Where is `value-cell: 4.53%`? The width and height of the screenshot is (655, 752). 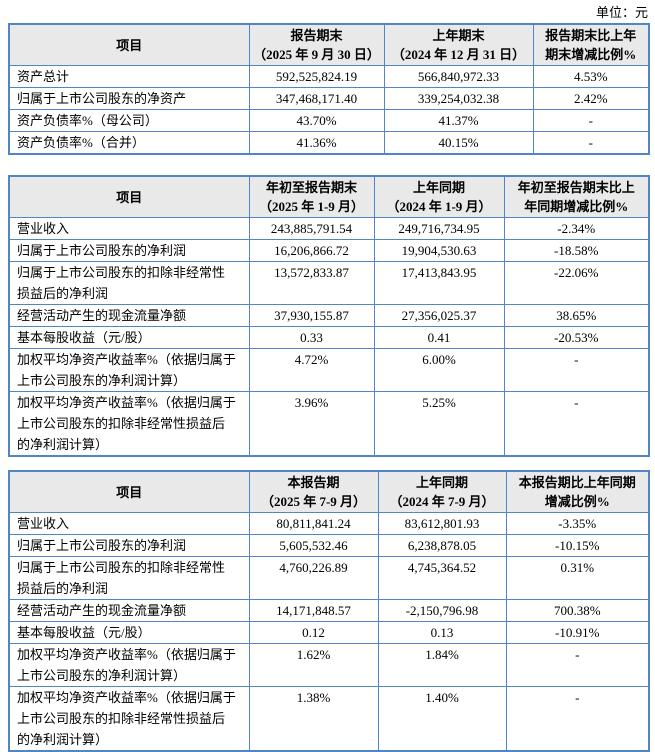
value-cell: 4.53% is located at coordinates (591, 76).